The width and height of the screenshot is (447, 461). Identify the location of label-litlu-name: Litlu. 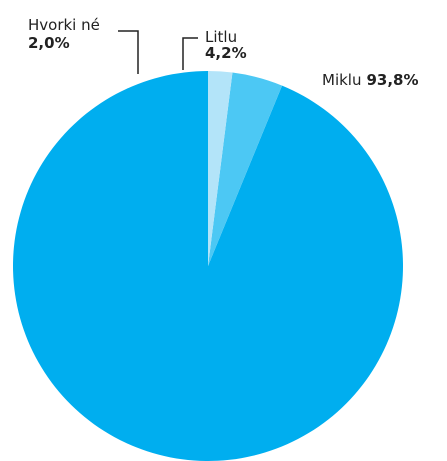
(221, 37).